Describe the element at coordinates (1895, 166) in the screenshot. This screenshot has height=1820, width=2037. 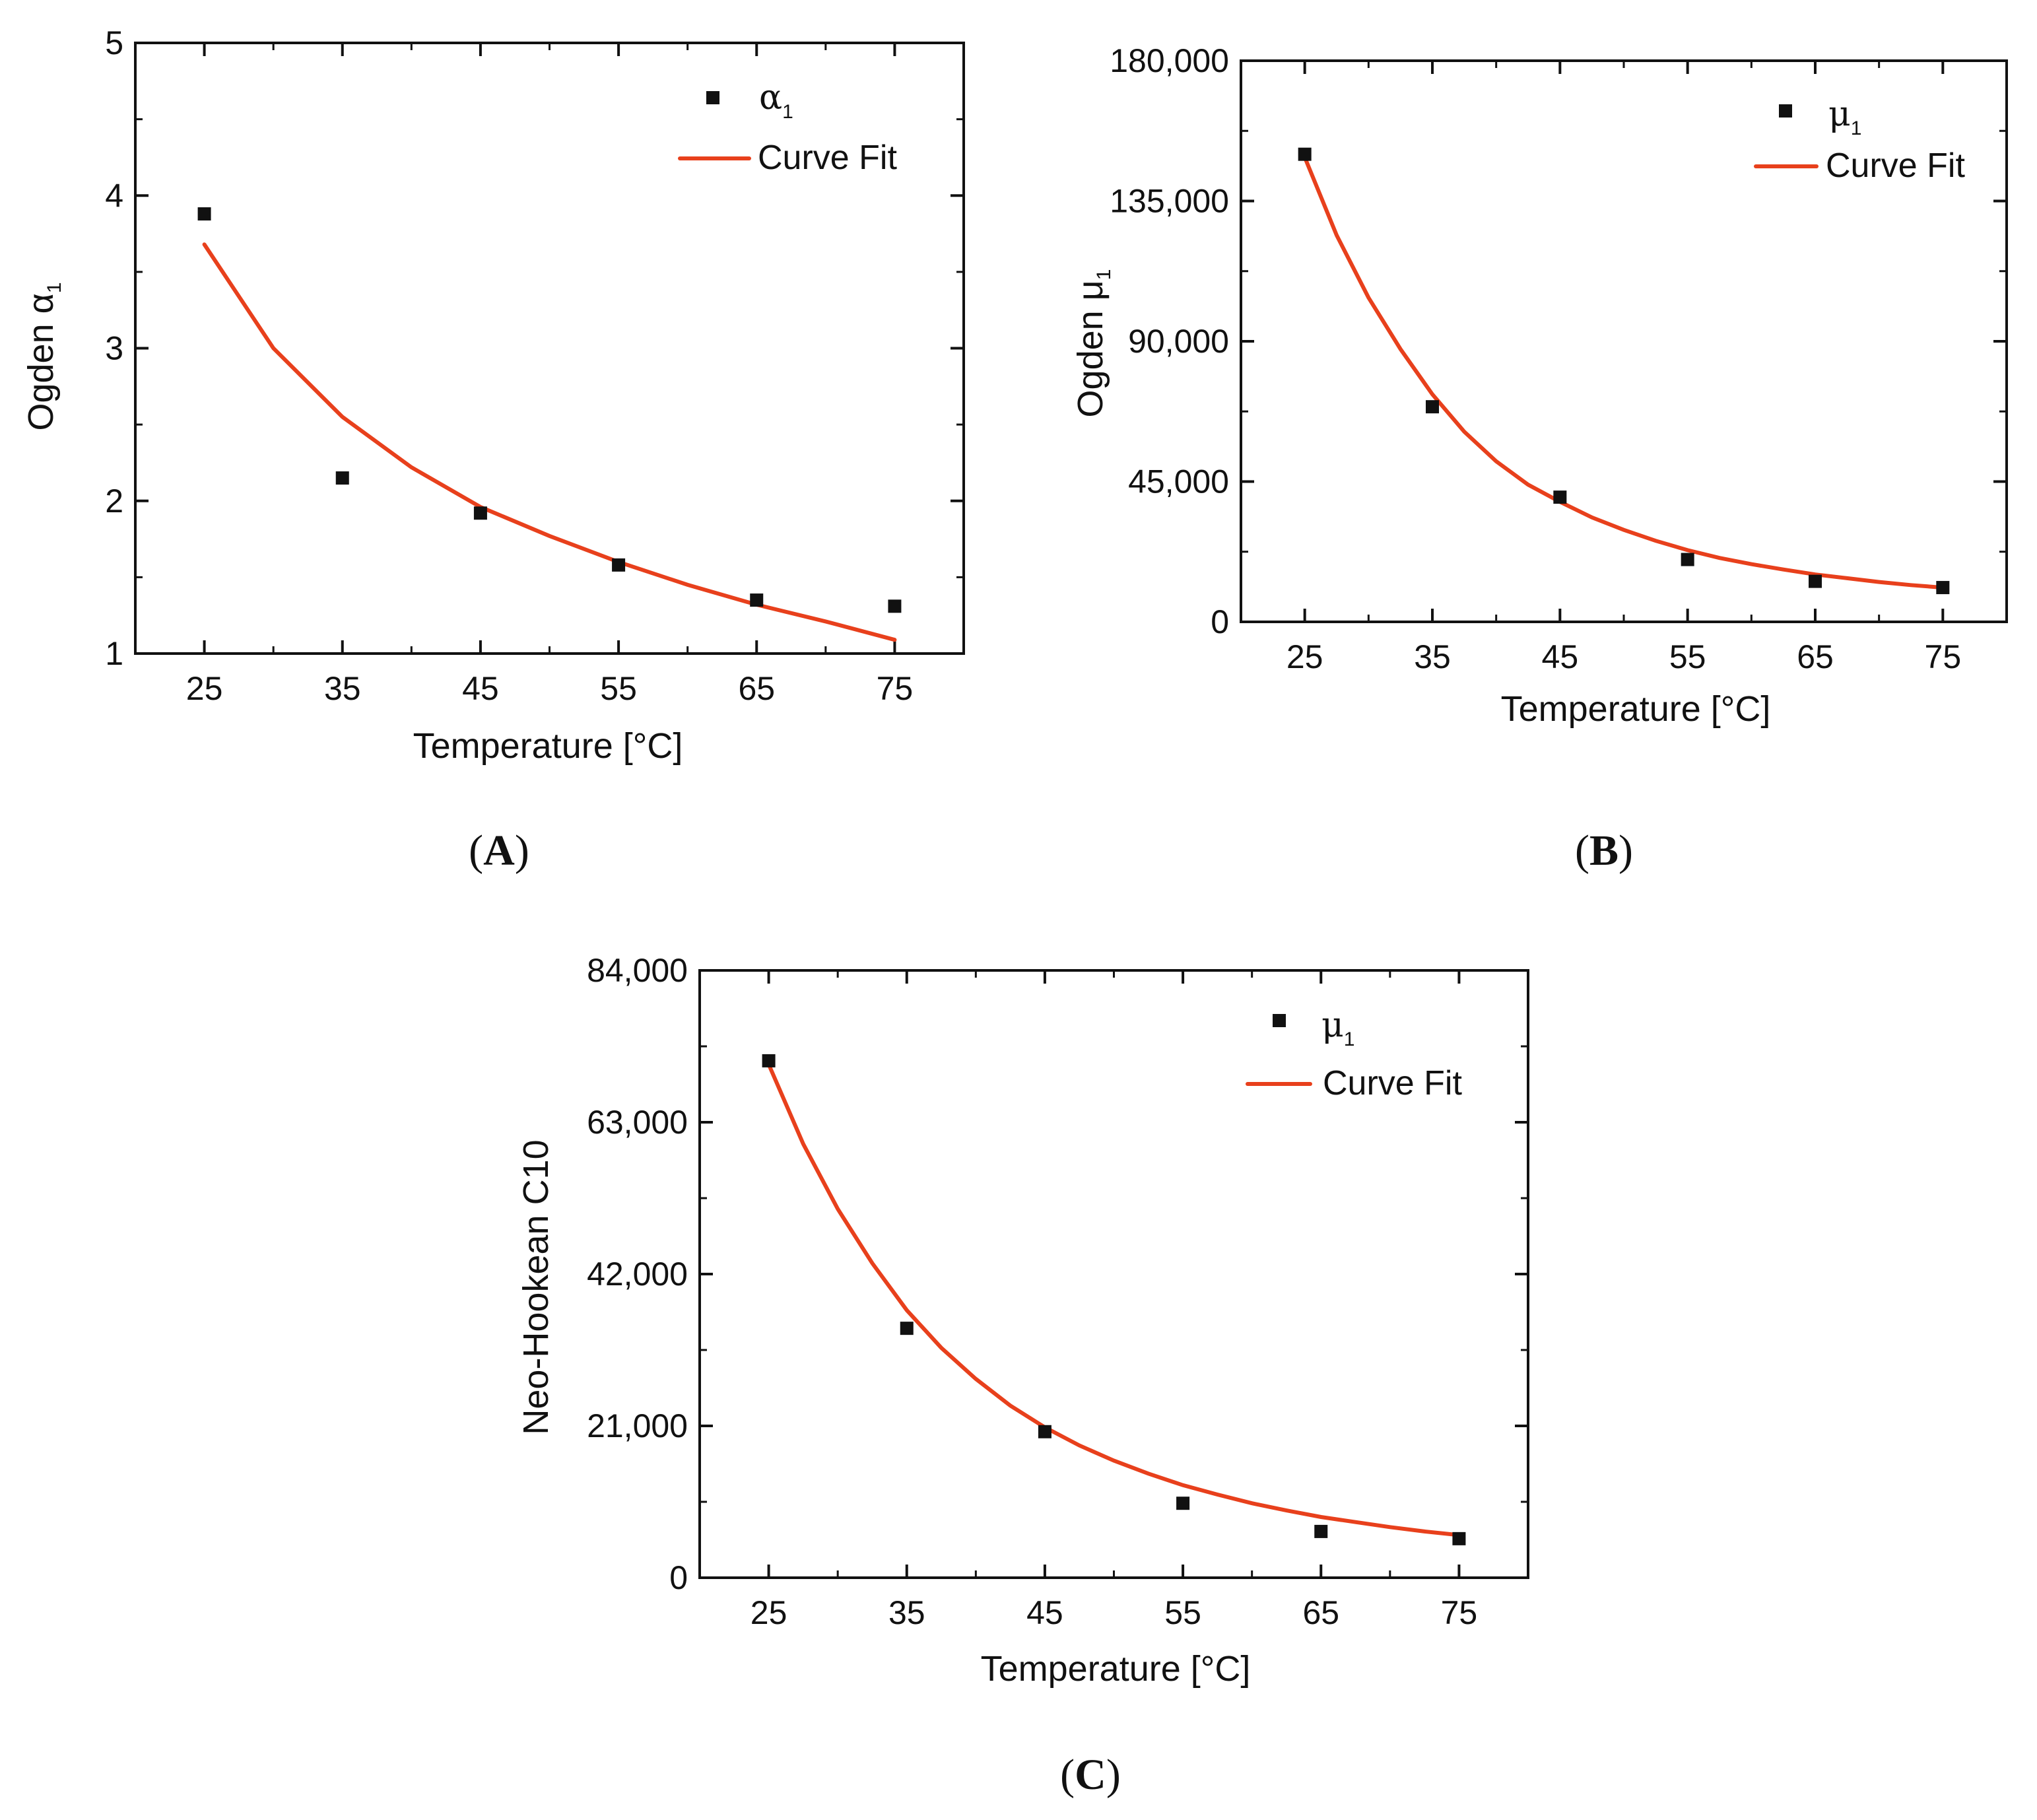
I see `legend-b-fit-label: Curve Fit` at that location.